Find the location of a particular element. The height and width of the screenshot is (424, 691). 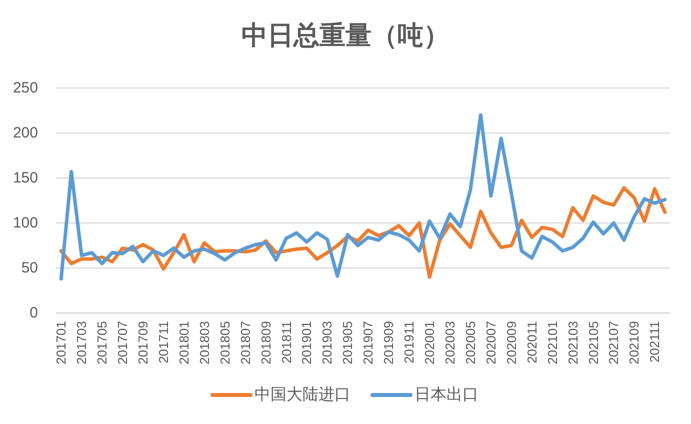

y-tick-label: 50 is located at coordinates (29, 268).